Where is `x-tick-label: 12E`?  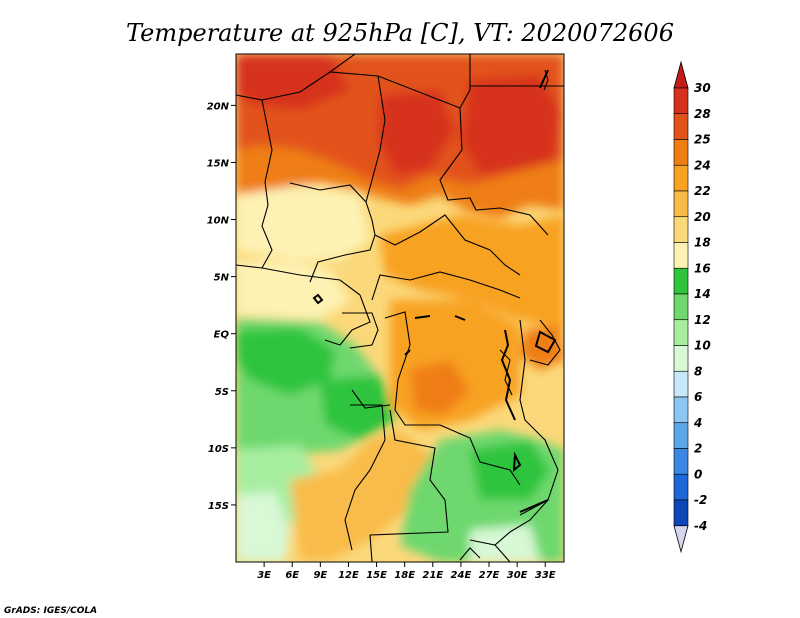
x-tick-label: 12E is located at coordinates (348, 575).